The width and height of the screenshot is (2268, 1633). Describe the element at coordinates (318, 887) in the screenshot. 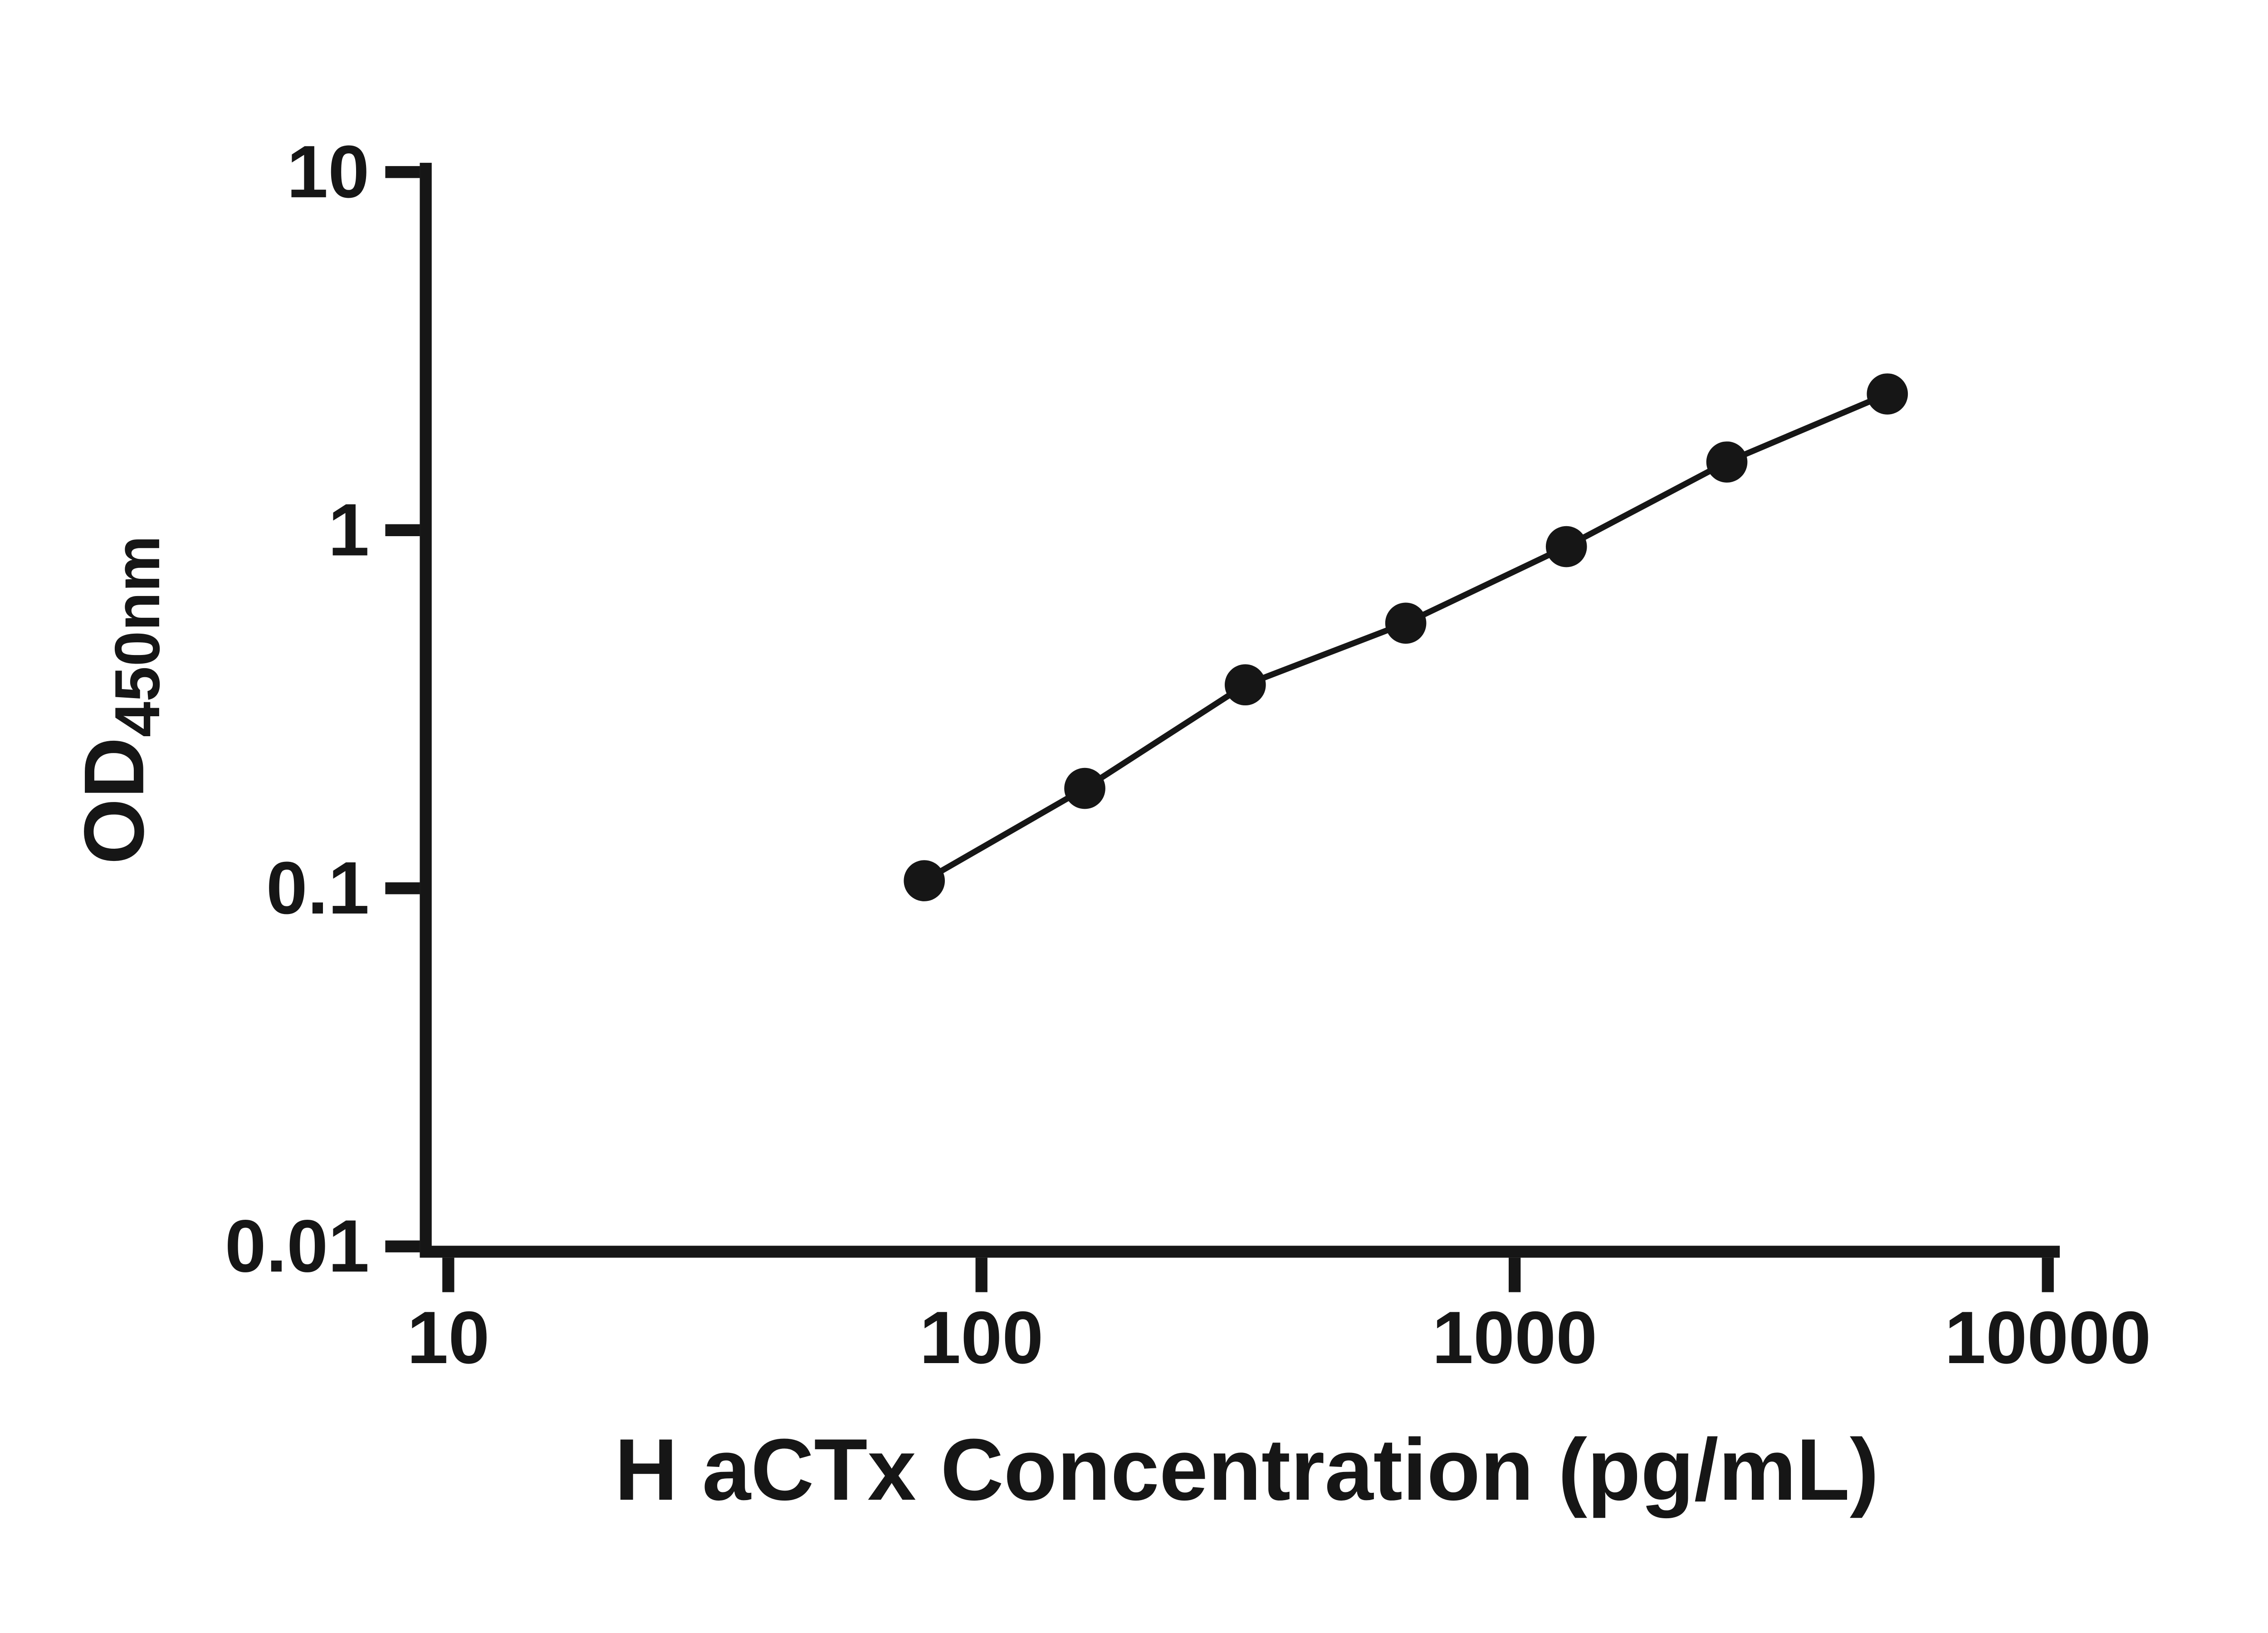

I see `y-tick-label: 0.1` at that location.